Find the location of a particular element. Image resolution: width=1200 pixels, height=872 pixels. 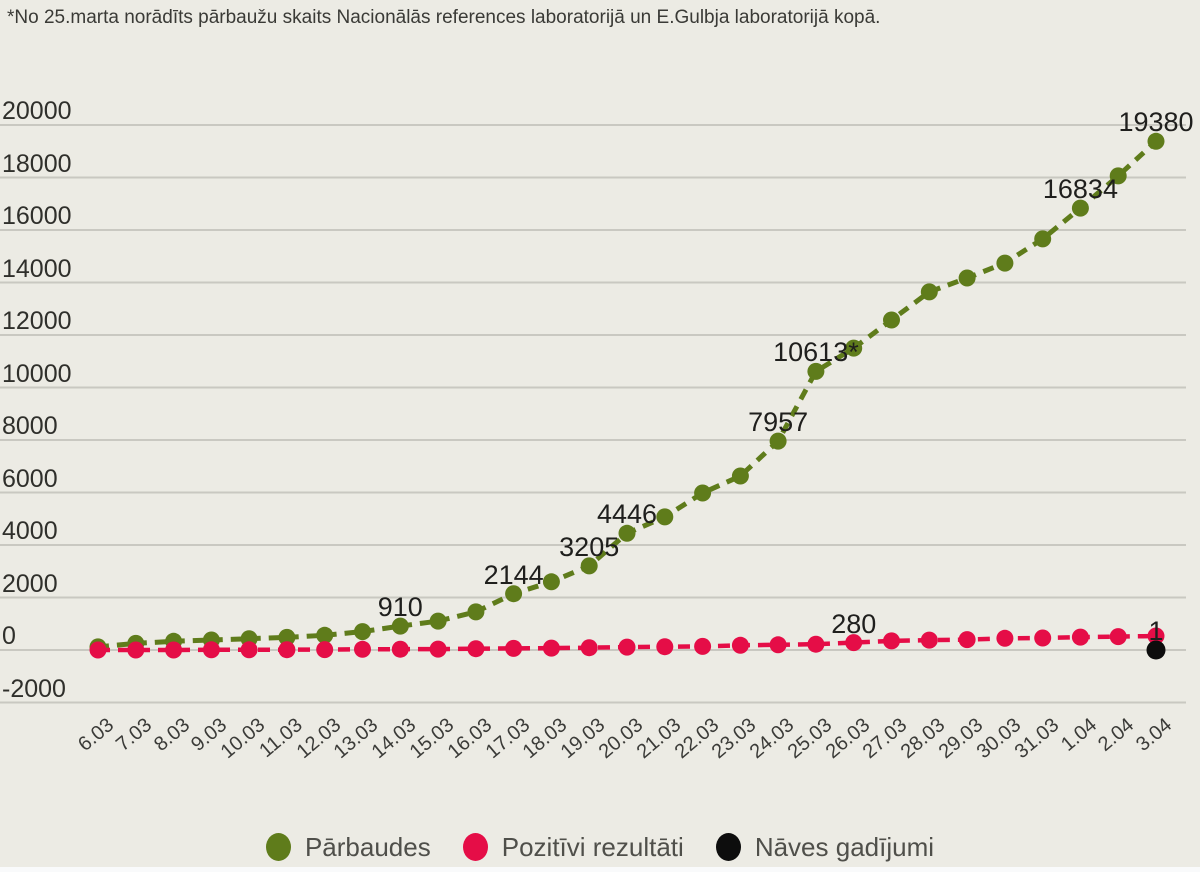

value-label: 1 is located at coordinates (1156, 630).